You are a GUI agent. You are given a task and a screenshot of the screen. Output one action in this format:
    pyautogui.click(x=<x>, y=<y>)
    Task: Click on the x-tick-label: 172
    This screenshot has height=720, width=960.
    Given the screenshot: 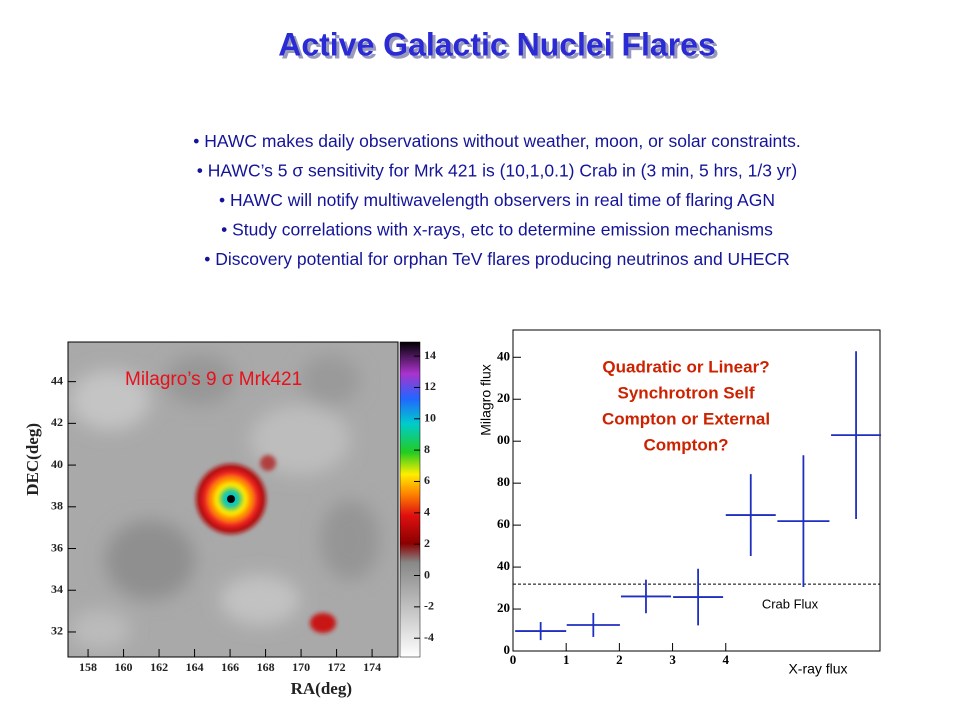 What is the action you would take?
    pyautogui.click(x=337, y=667)
    